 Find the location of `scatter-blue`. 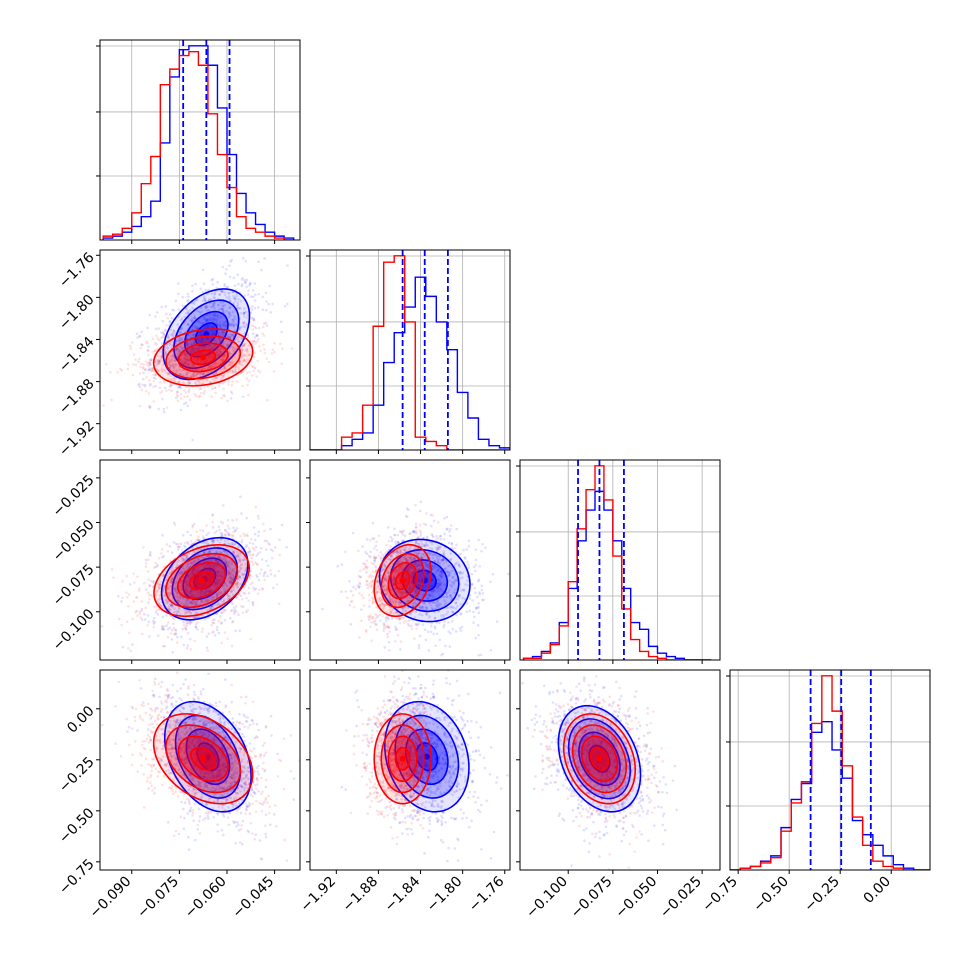

scatter-blue is located at coordinates (415, 580).